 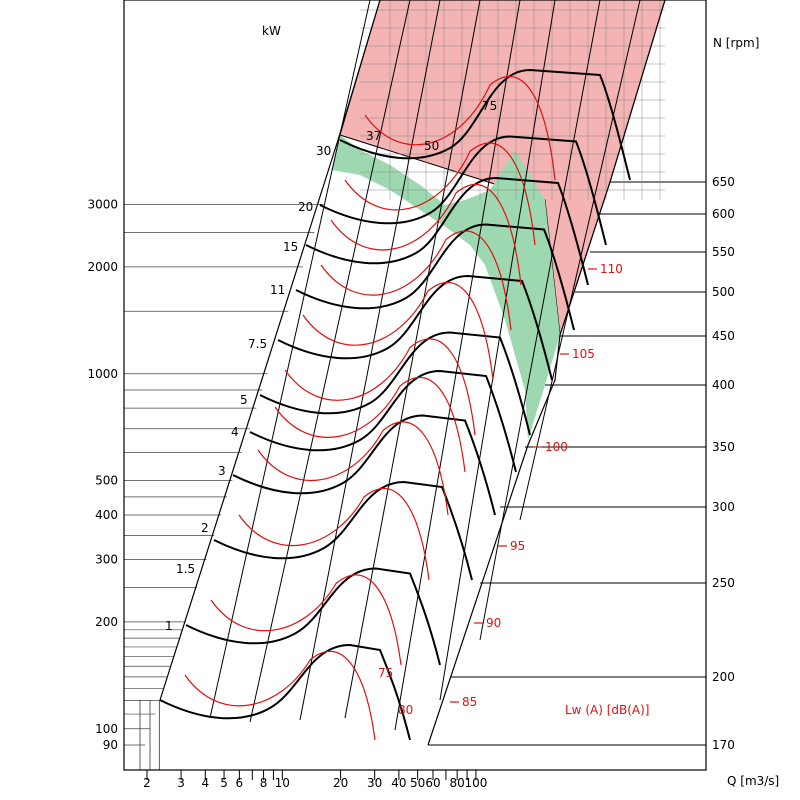 I want to click on rpm-label: 350, so click(x=723, y=447).